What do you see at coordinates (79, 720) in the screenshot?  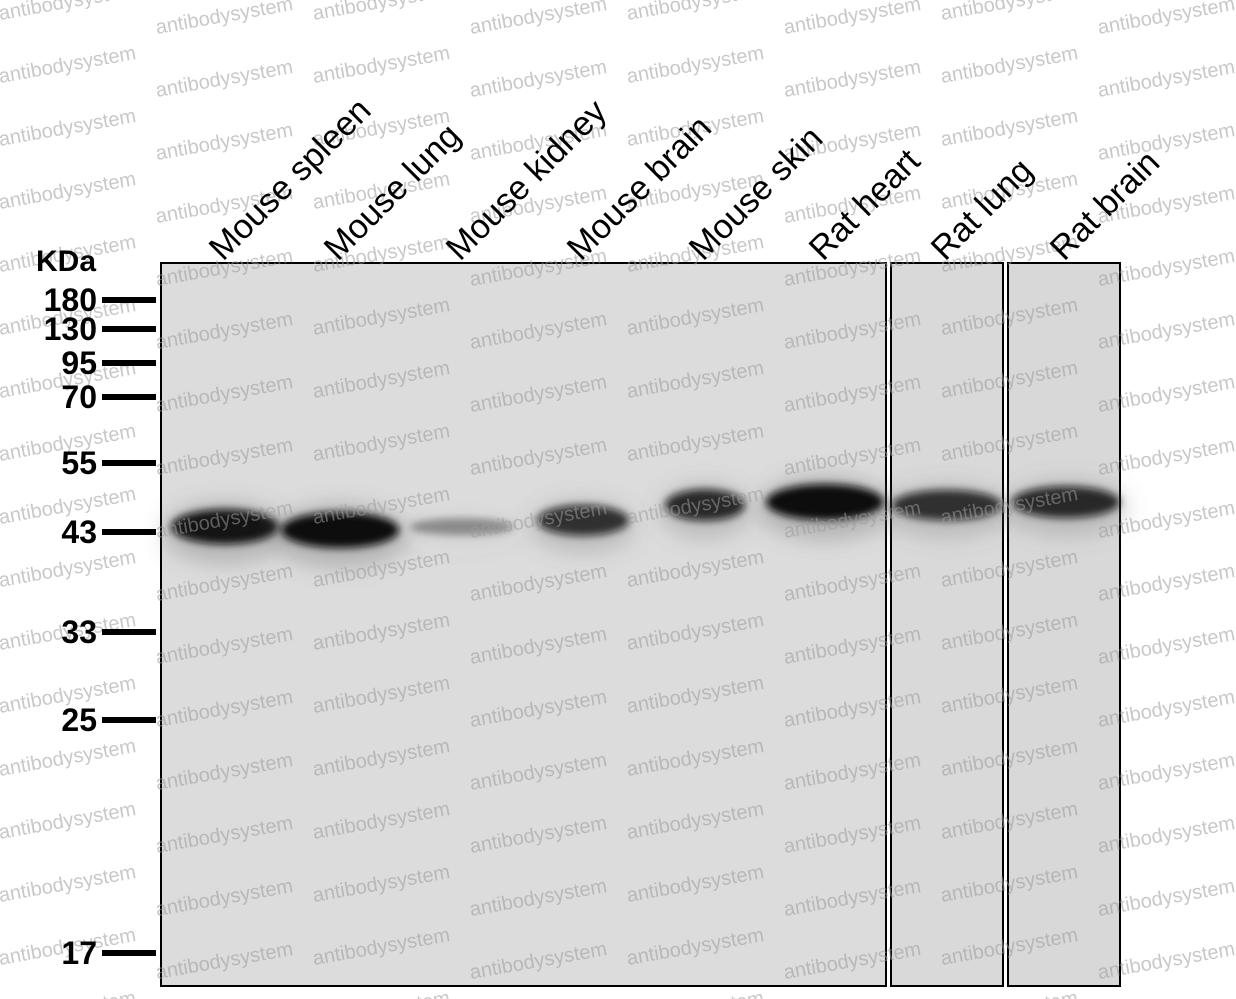 I see `marker-label: 25` at bounding box center [79, 720].